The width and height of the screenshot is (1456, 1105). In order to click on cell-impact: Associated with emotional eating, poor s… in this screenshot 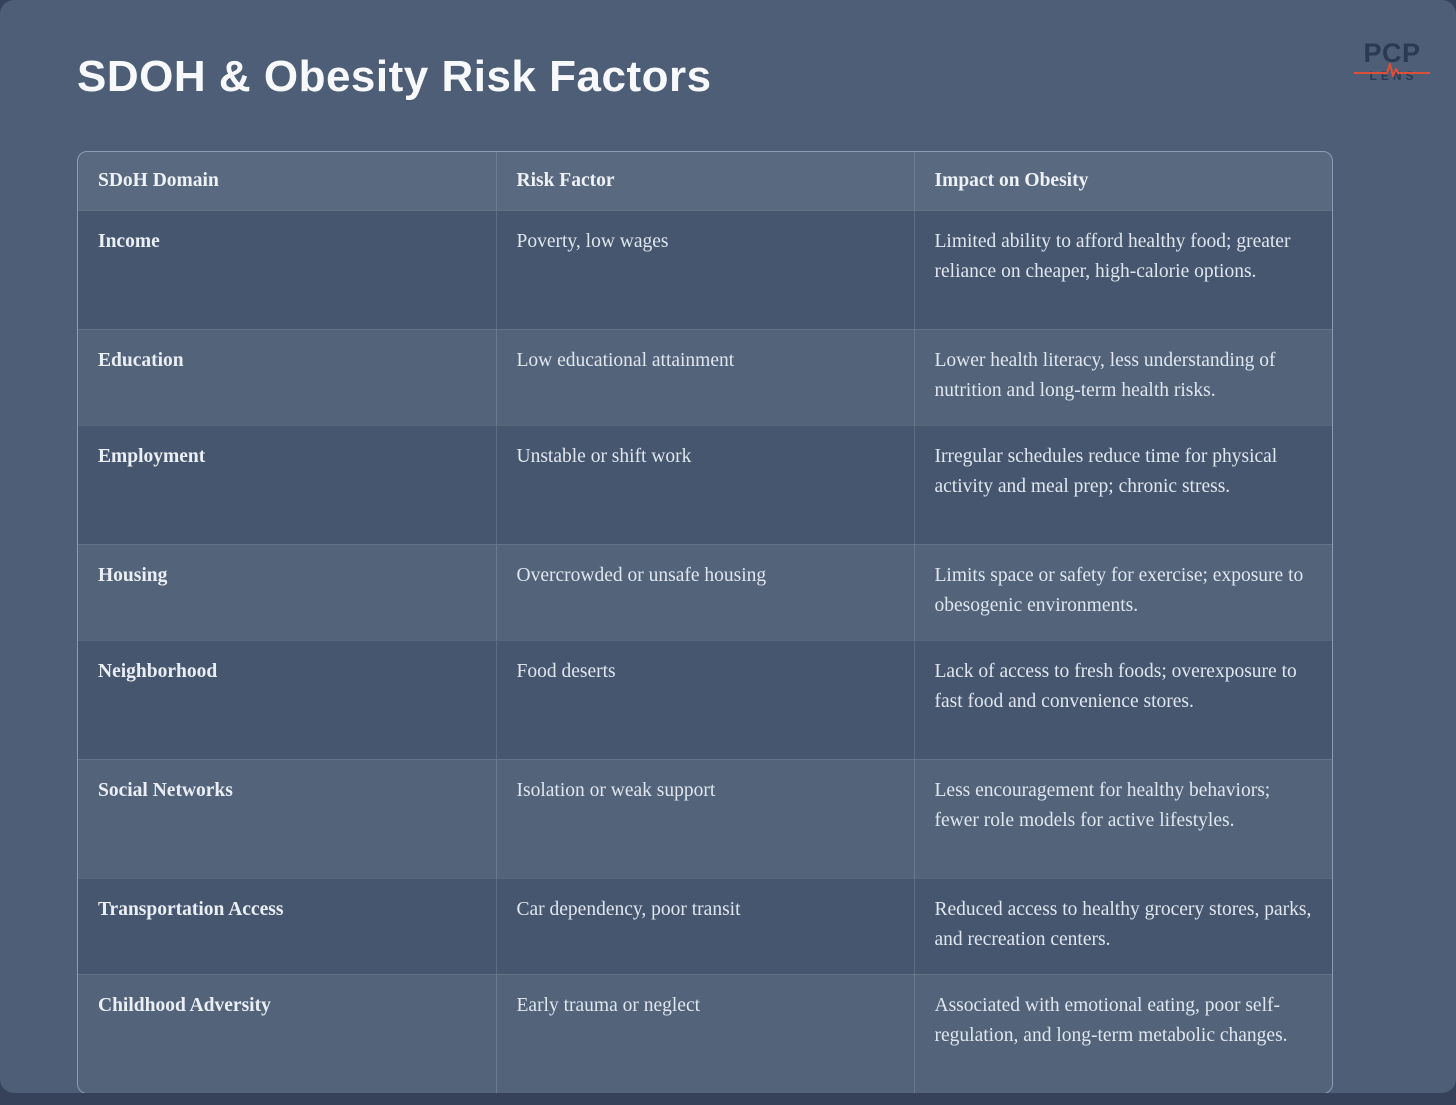, I will do `click(1122, 1033)`.